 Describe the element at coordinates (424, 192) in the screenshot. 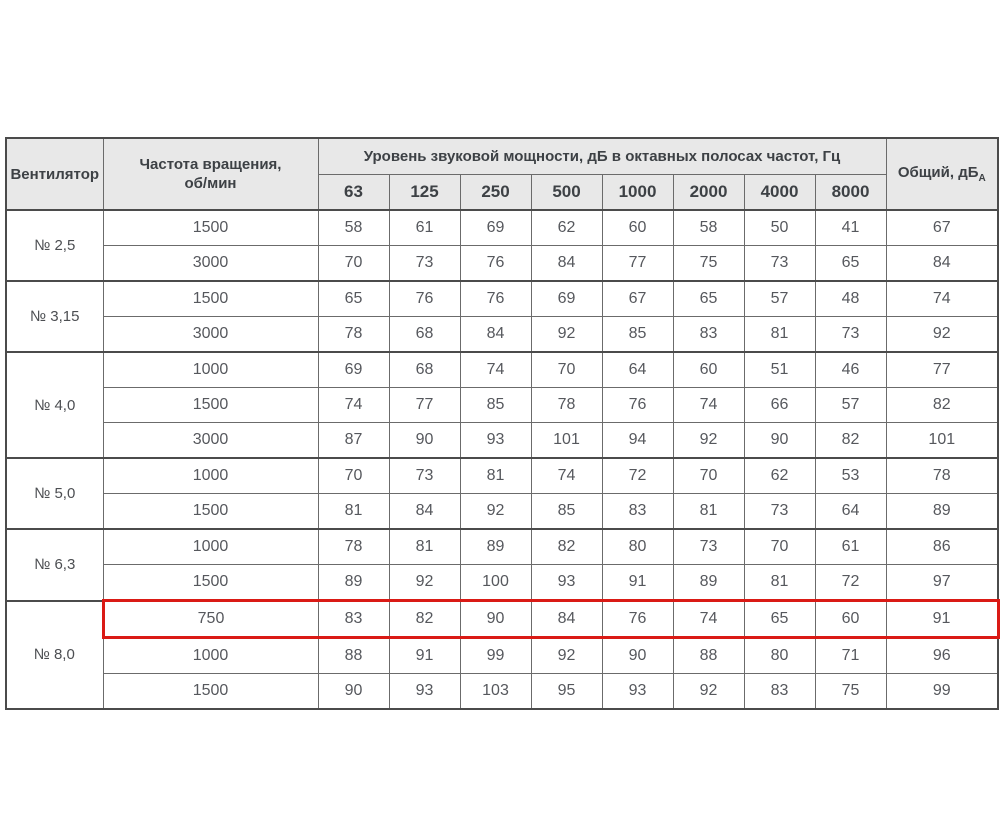

I see `header-frequency-125: 125` at that location.